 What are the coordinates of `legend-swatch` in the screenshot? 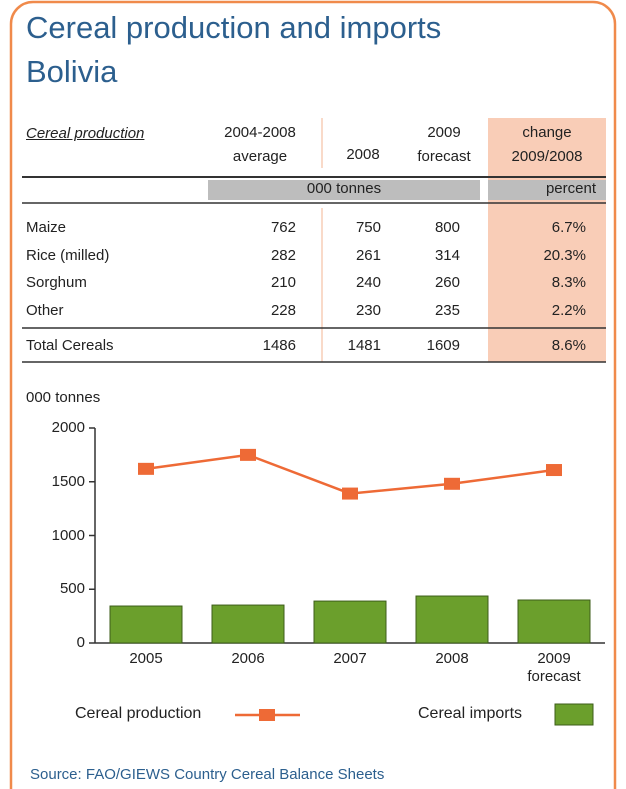 It's located at (574, 714).